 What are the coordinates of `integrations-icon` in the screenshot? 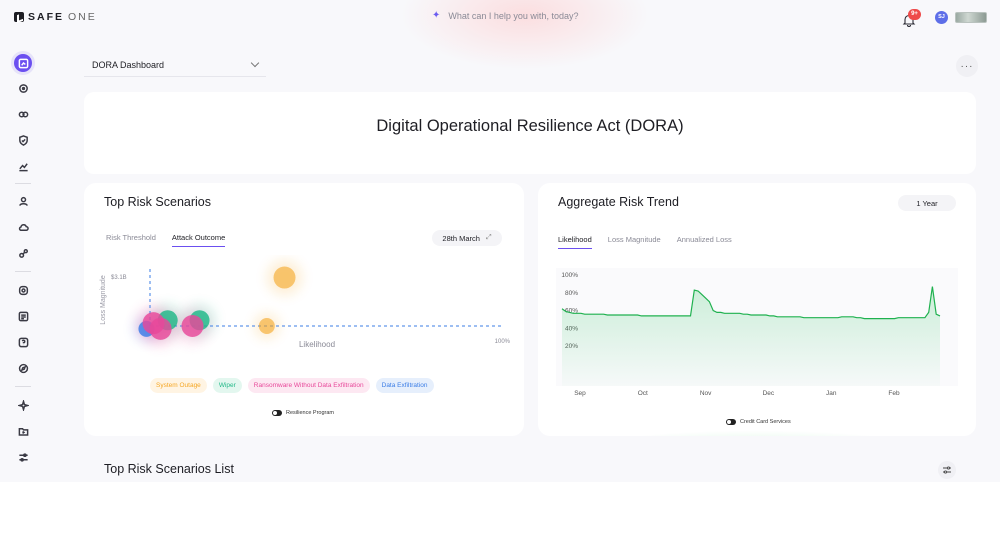 It's located at (23, 253).